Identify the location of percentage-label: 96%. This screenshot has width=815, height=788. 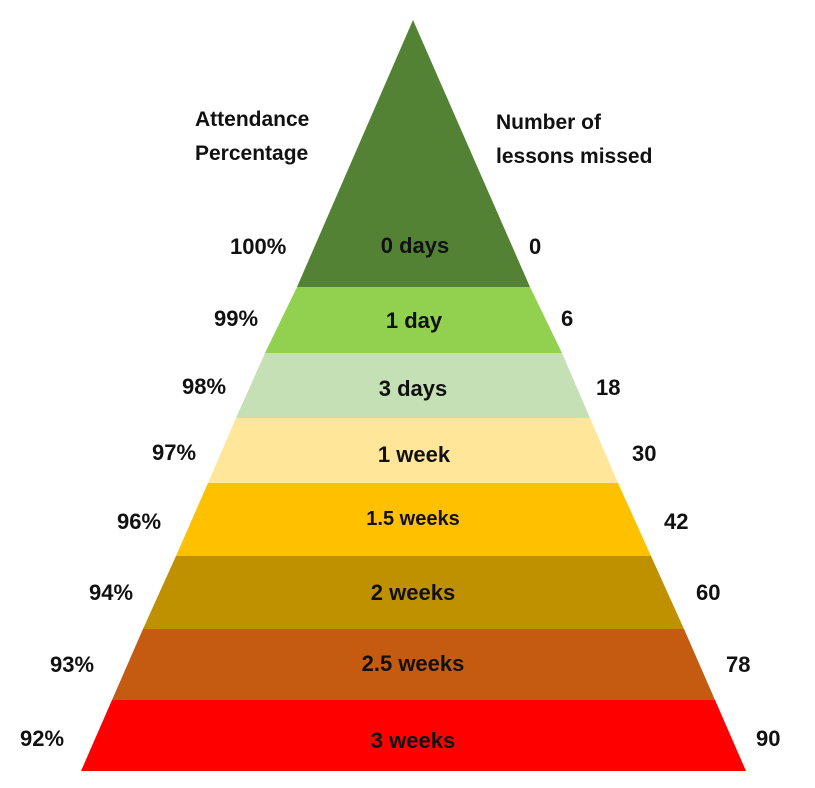
(139, 521).